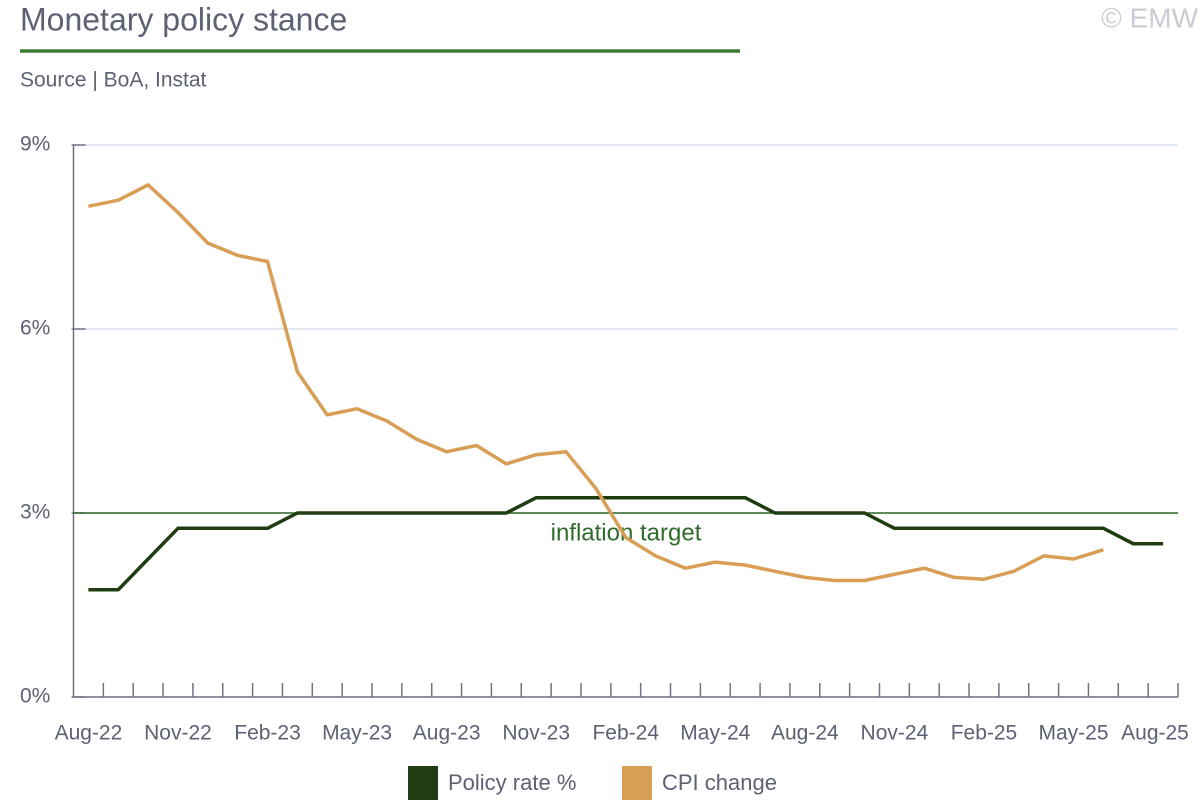  I want to click on x-tick-label: Aug-23, so click(447, 733).